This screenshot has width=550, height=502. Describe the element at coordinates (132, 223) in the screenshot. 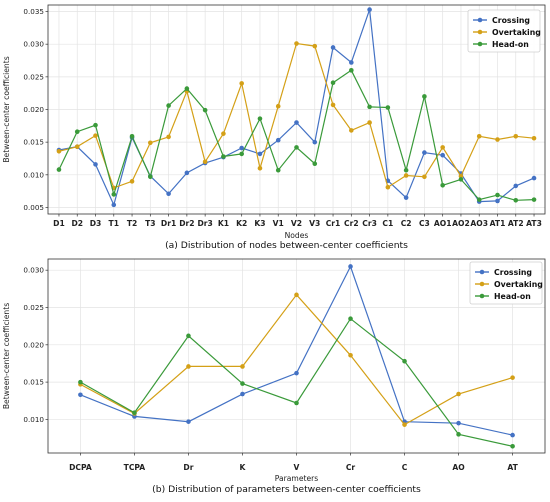

I see `x-tick-label: T2` at that location.